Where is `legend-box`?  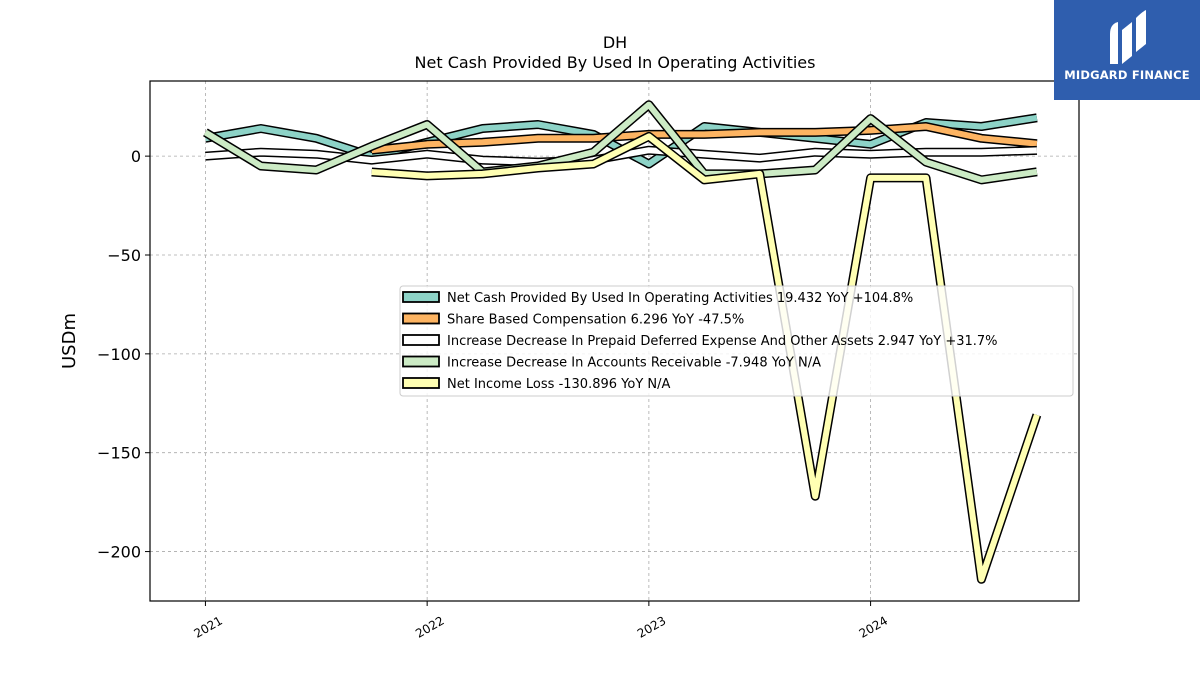
legend-box is located at coordinates (736, 341).